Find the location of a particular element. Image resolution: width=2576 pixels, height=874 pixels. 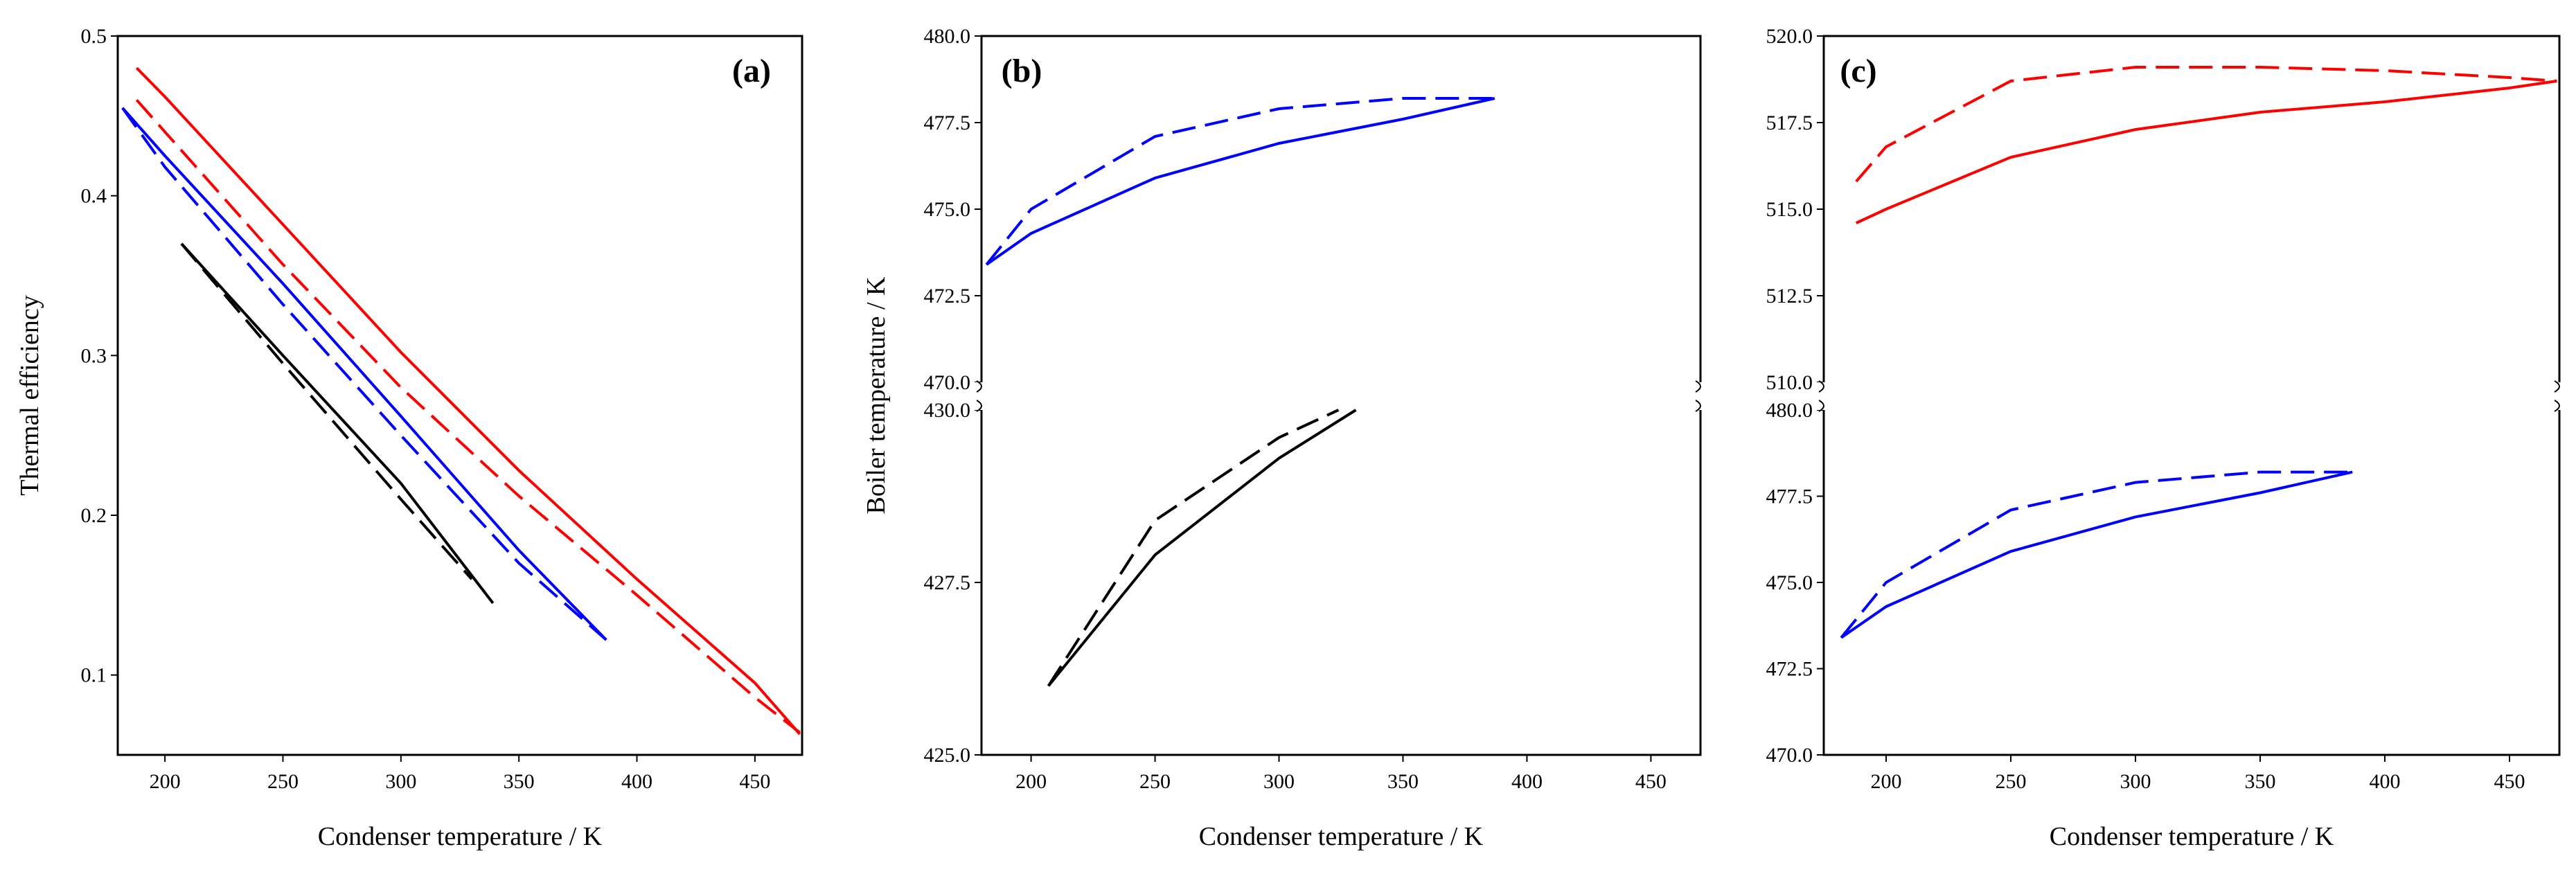

x-tick-label-2-4: 400 is located at coordinates (2385, 781).